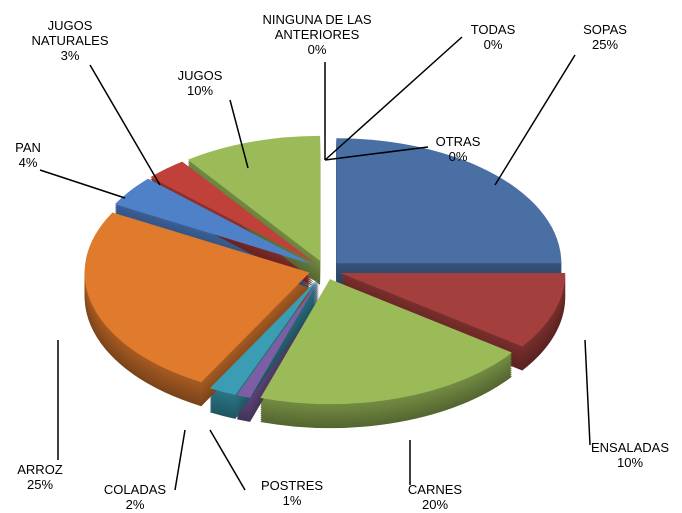 The image size is (682, 513). I want to click on category-name: OTRAS, so click(458, 141).